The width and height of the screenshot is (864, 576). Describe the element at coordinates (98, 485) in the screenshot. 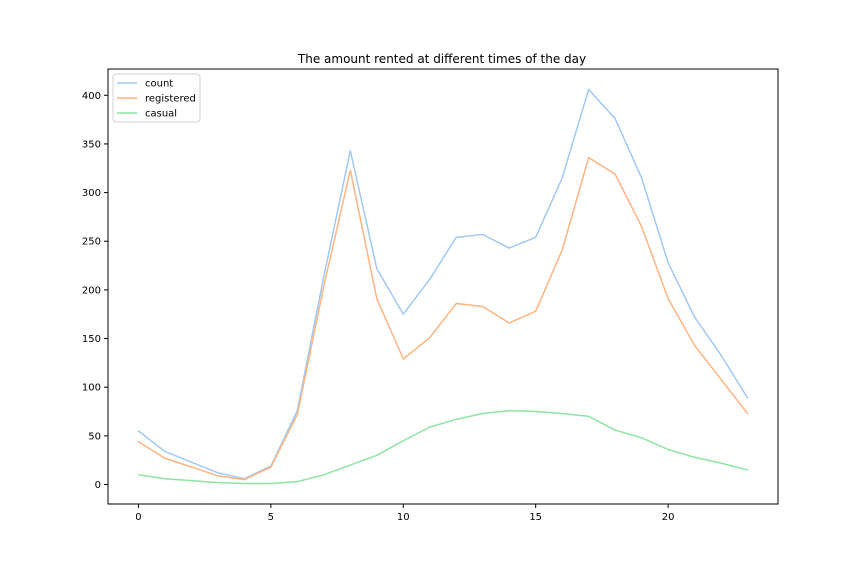

I see `y-tick-label: 0` at that location.